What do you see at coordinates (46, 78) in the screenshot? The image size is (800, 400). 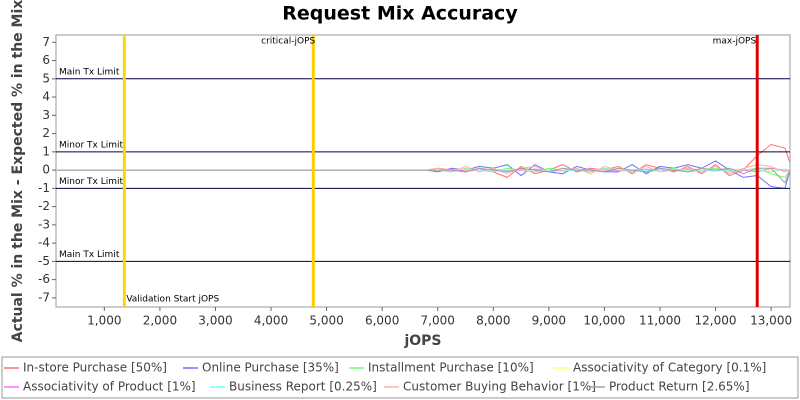 I see `y-tick-label: 5` at bounding box center [46, 78].